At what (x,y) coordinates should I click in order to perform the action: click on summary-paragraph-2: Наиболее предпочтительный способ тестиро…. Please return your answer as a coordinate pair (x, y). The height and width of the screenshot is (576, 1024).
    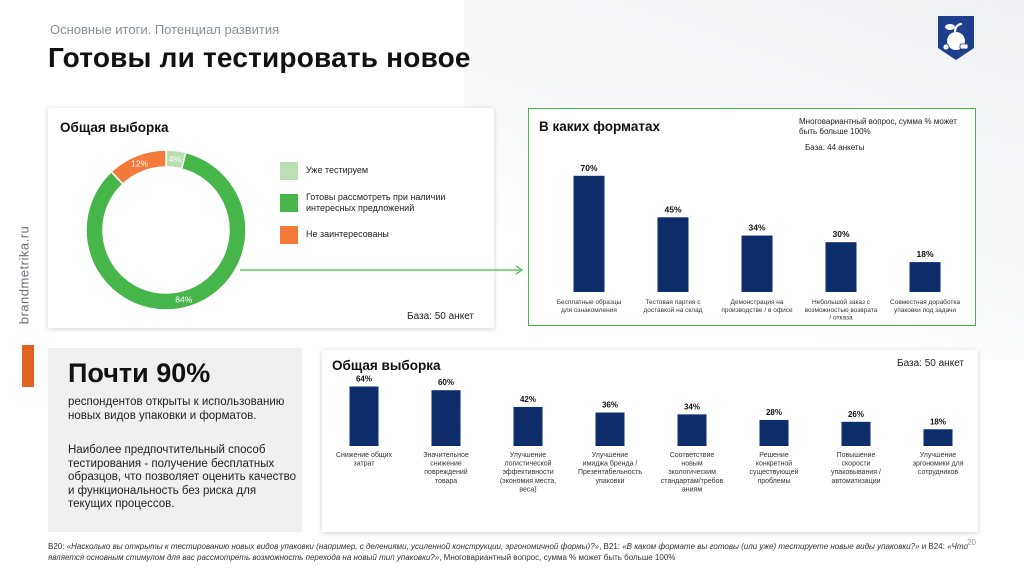
    Looking at the image, I should click on (182, 477).